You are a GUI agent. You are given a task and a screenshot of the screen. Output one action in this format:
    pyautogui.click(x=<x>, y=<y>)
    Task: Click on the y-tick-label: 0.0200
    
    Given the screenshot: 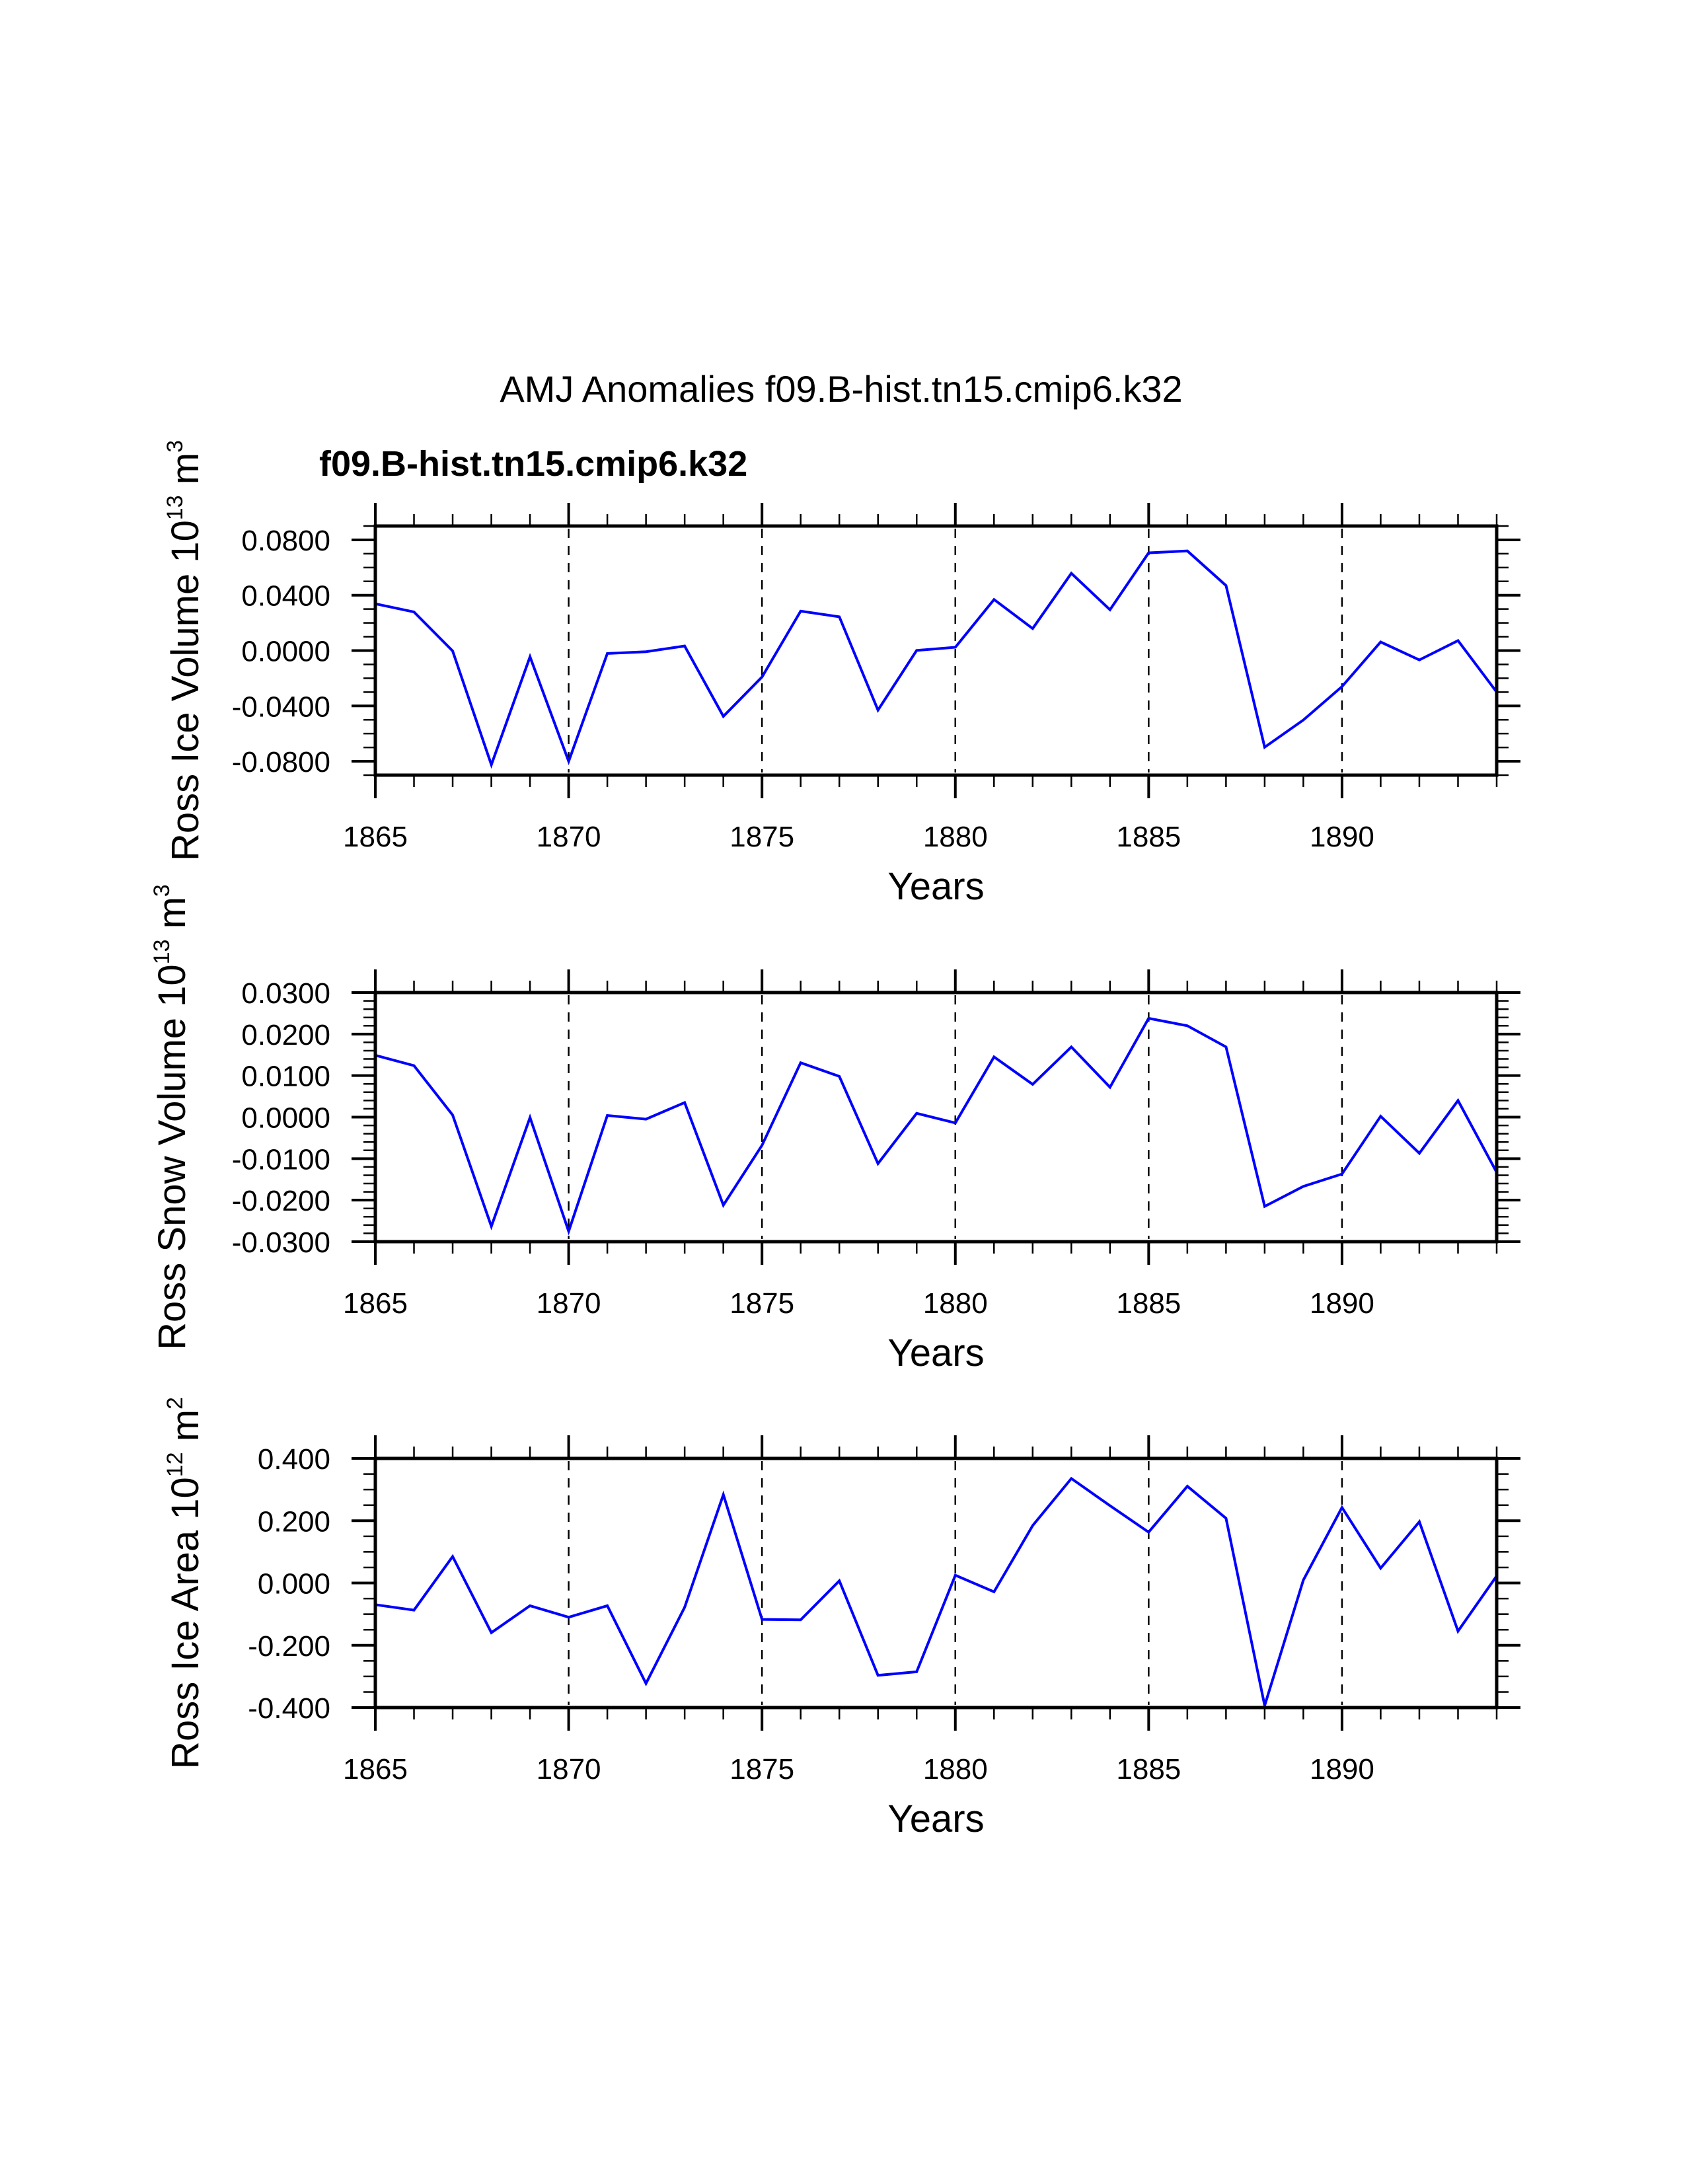 What is the action you would take?
    pyautogui.click(x=285, y=1035)
    